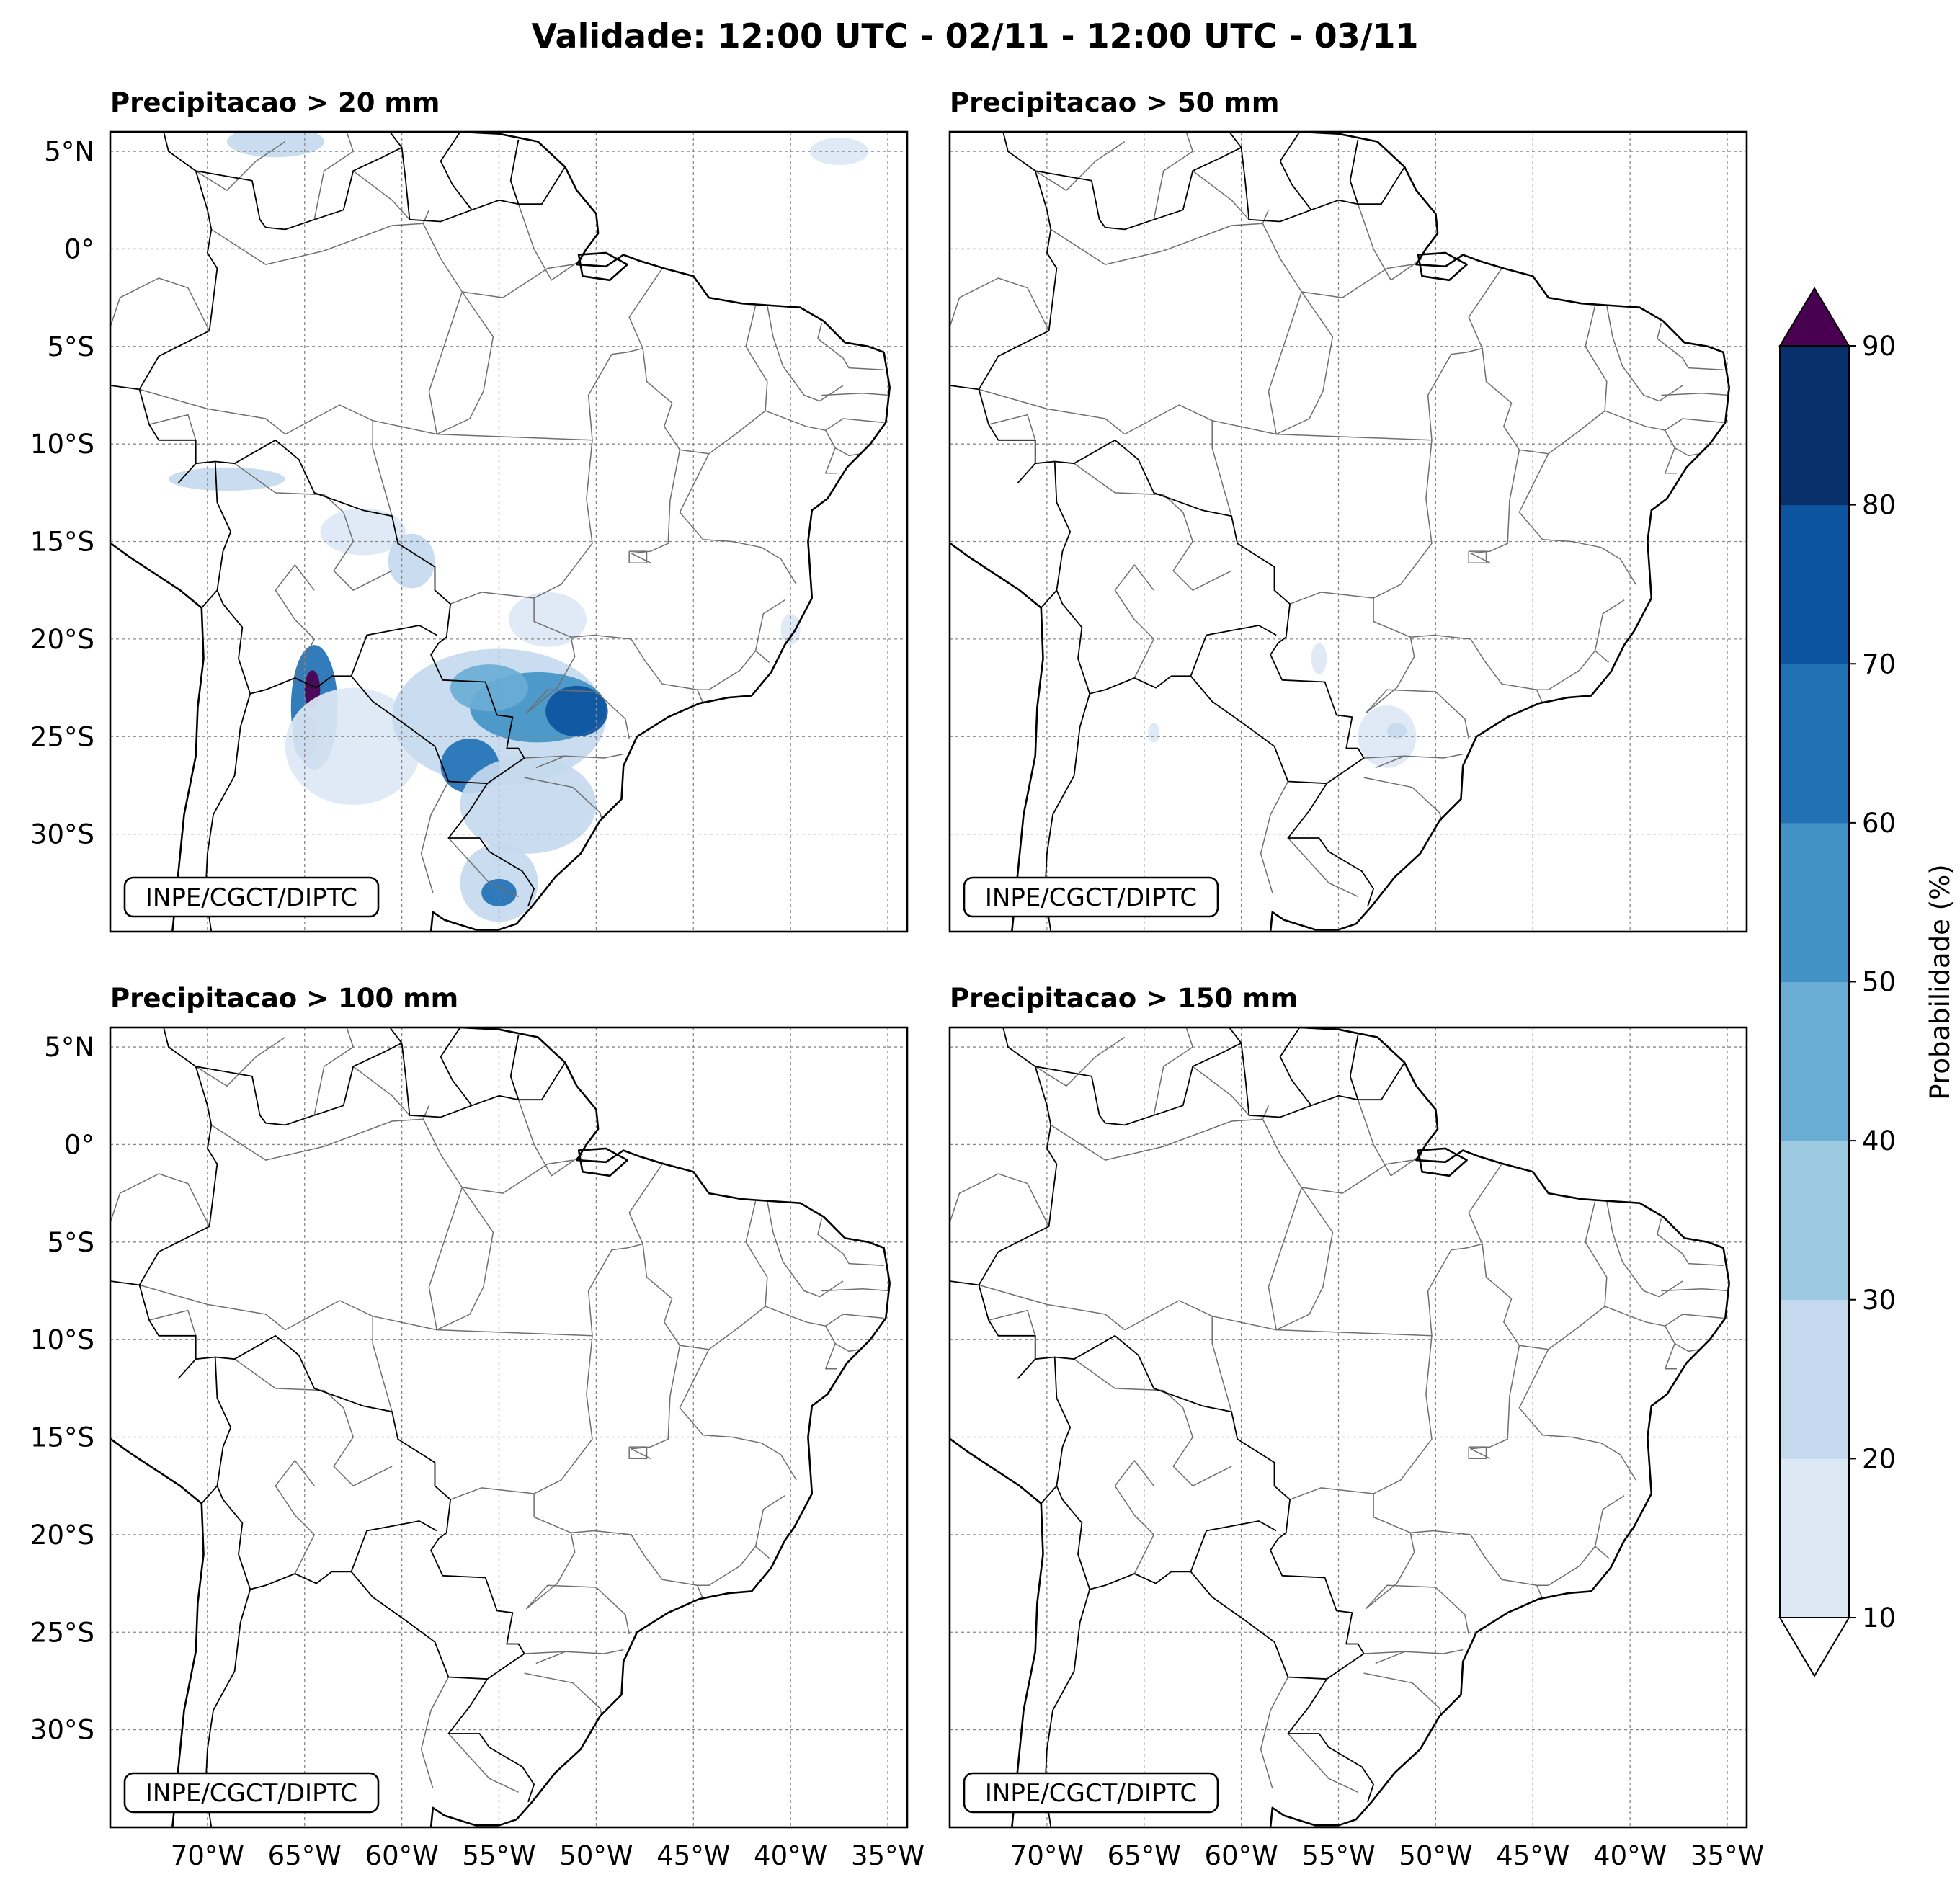 This screenshot has width=1960, height=1877. Describe the element at coordinates (693, 1856) in the screenshot. I see `lon-tick-label: 45°W` at that location.